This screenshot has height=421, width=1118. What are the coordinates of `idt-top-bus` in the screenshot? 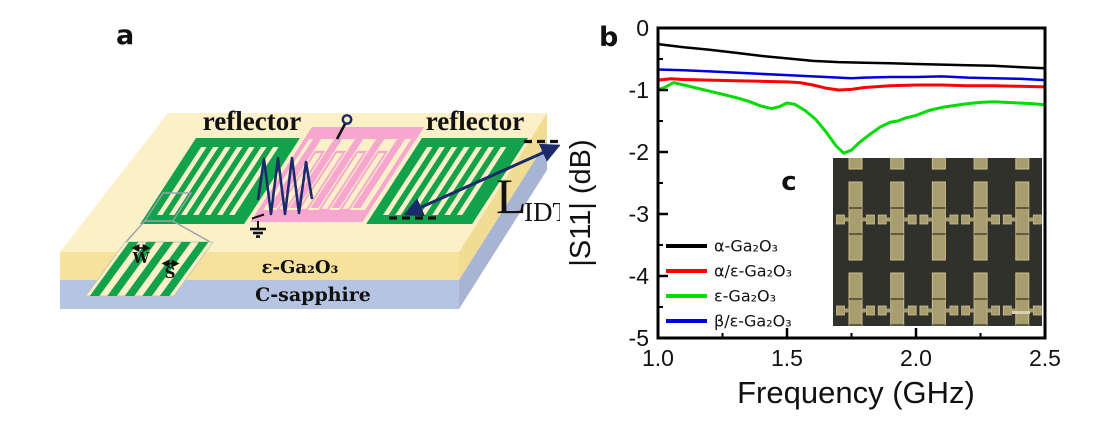 It's located at (364, 133).